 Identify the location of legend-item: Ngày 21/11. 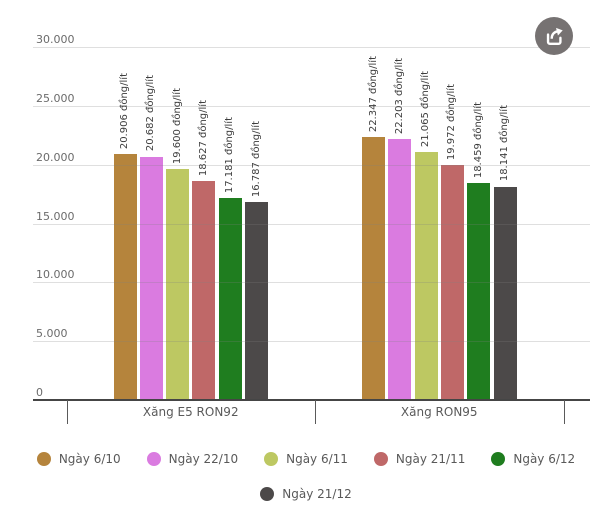
(419, 459).